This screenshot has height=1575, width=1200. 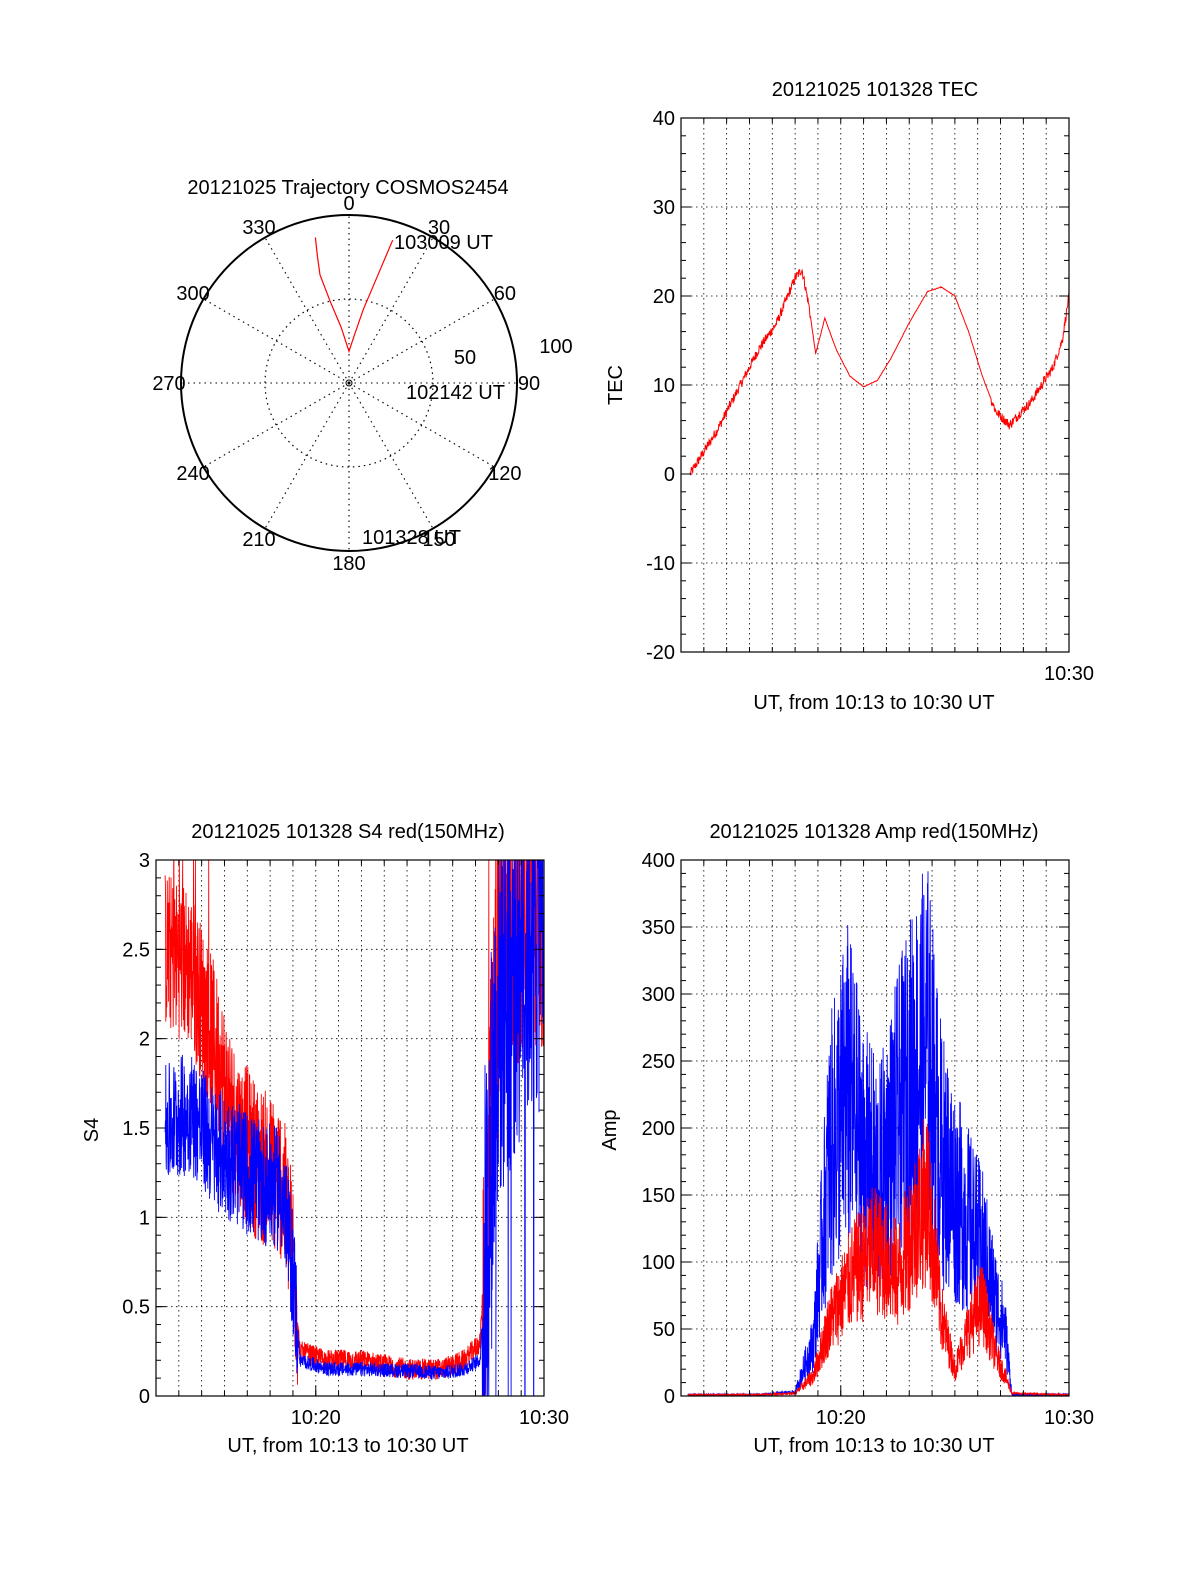 What do you see at coordinates (438, 540) in the screenshot?
I see `polar-azimuth-label: 150` at bounding box center [438, 540].